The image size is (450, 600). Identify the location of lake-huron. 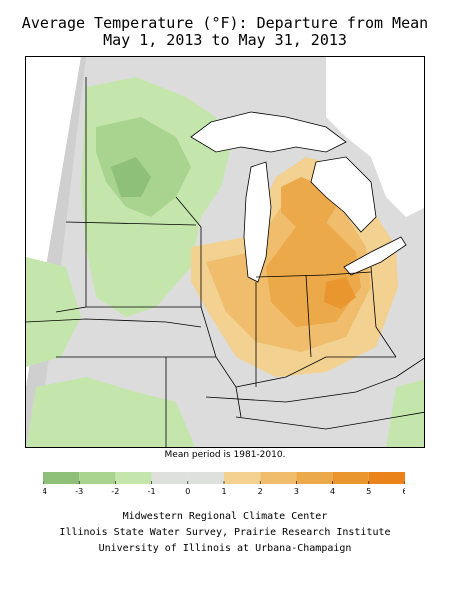
(343, 194).